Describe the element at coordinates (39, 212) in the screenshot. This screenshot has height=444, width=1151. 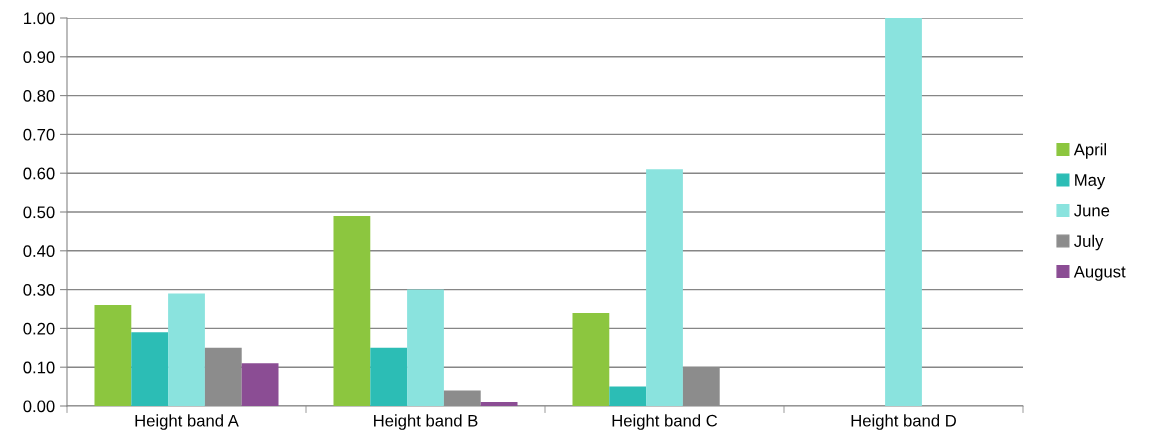
I see `y-tick-label: 0.50` at that location.